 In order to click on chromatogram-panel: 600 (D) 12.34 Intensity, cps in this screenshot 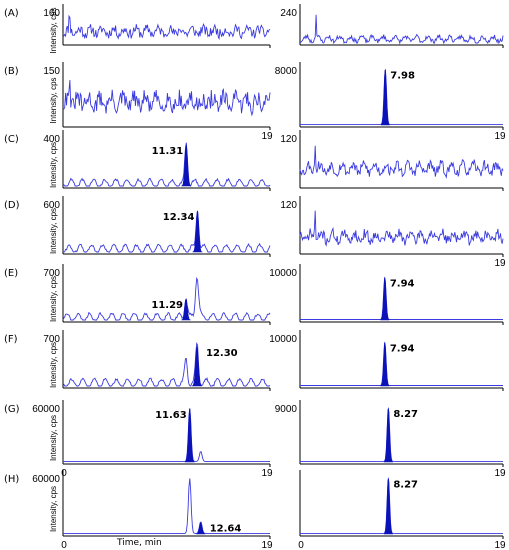, I will do `click(137, 226)`.